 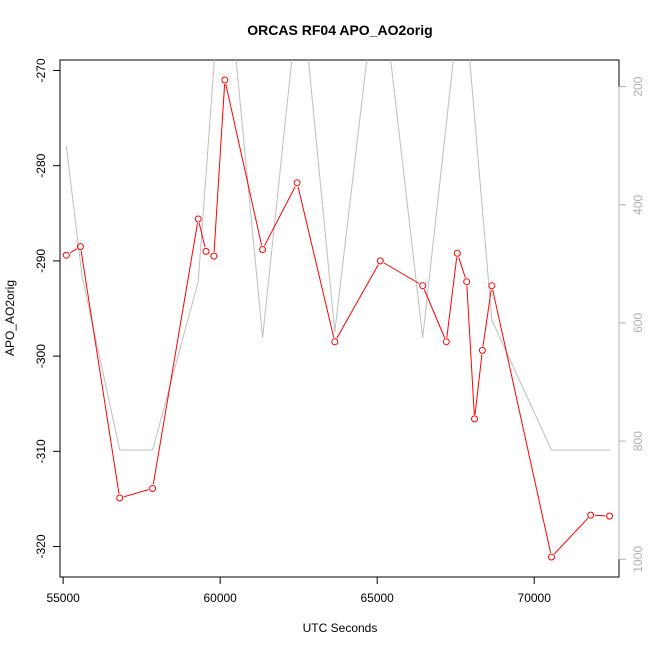 I want to click on y-tick-label: -310, so click(x=41, y=451).